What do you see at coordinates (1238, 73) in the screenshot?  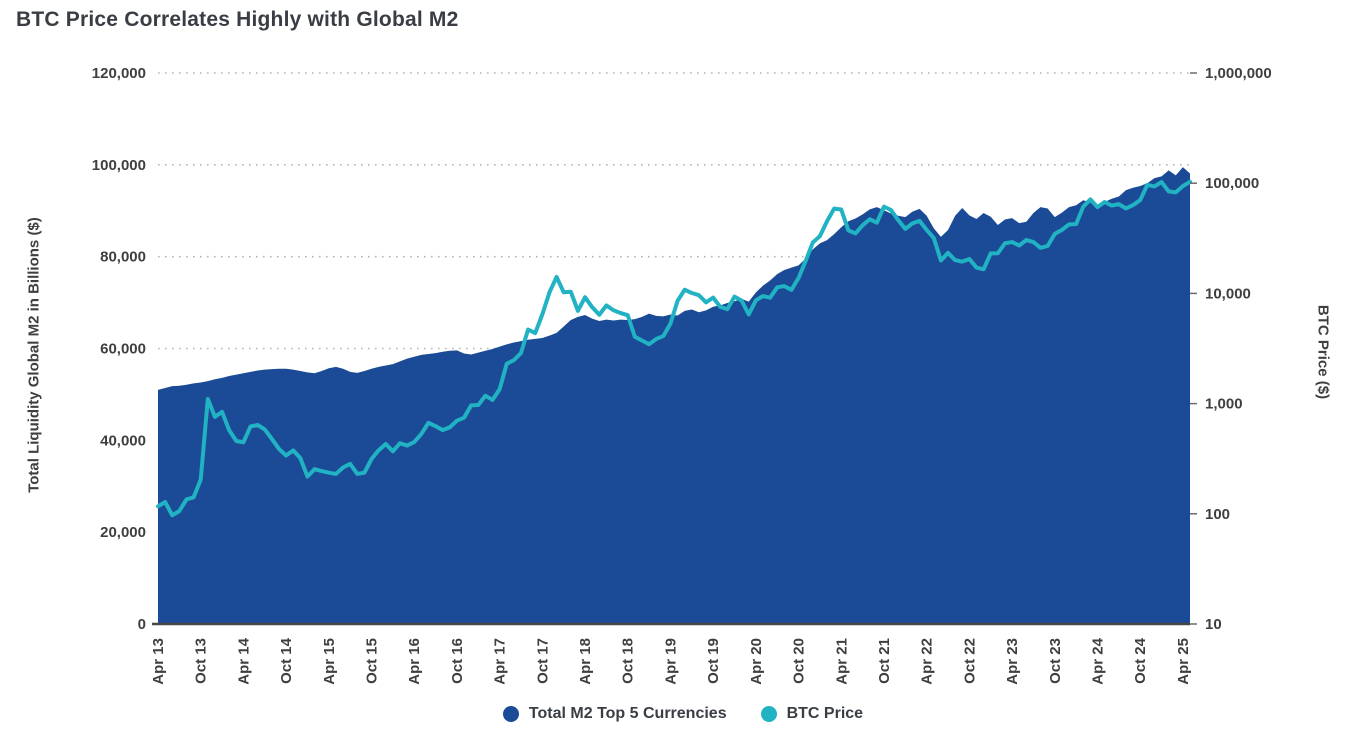 I see `right-axis-tick-label: 1,000,000` at bounding box center [1238, 73].